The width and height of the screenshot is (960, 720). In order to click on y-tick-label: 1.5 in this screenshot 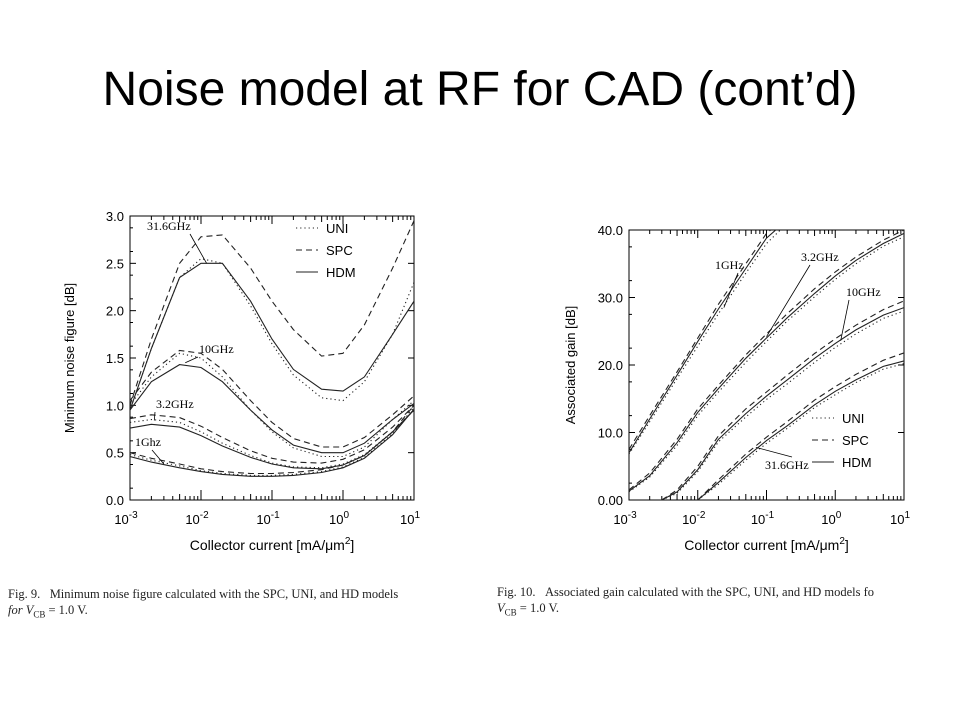, I will do `click(115, 358)`.